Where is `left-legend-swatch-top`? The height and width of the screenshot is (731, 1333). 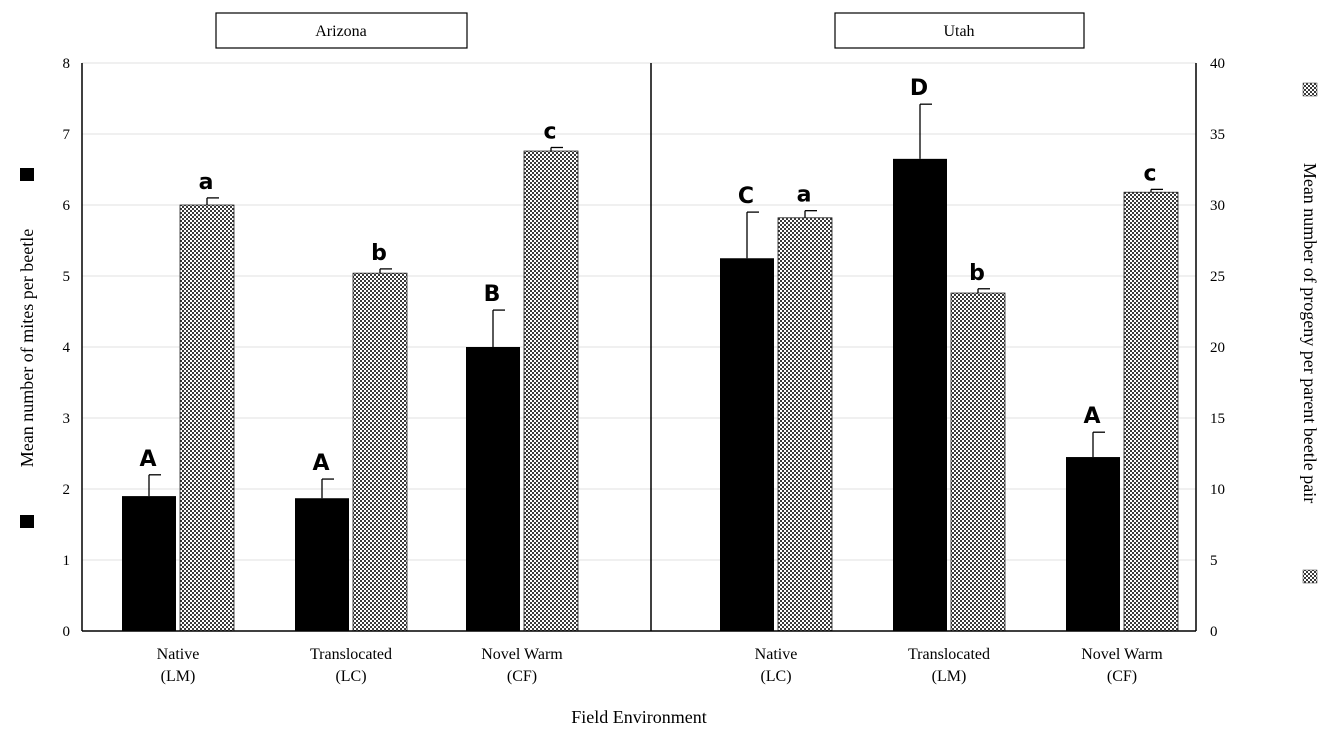 left-legend-swatch-top is located at coordinates (27, 174).